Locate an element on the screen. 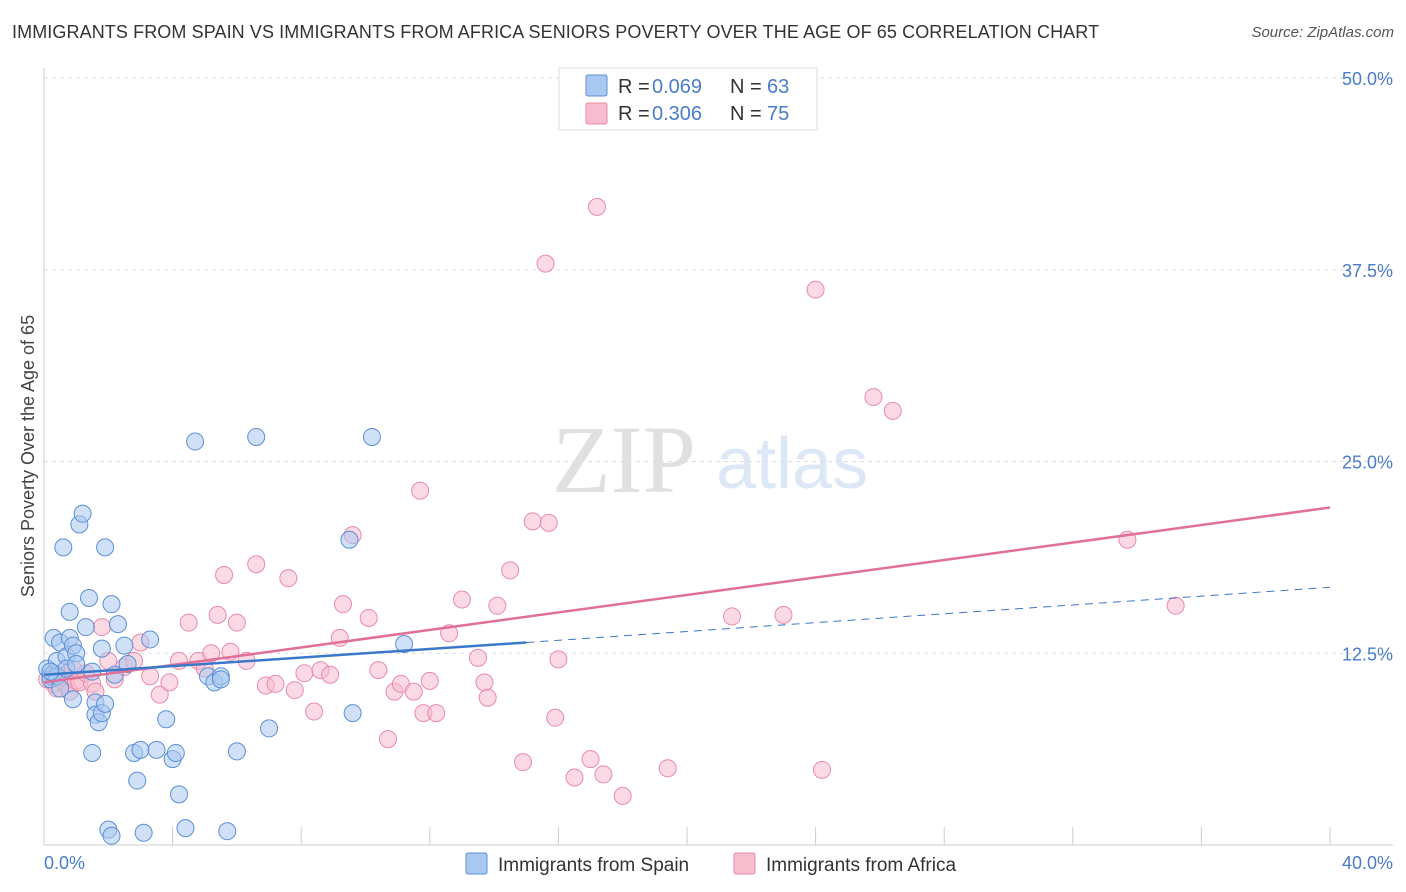 The height and width of the screenshot is (892, 1406). y-tick-label-3: 50.0% is located at coordinates (1367, 79).